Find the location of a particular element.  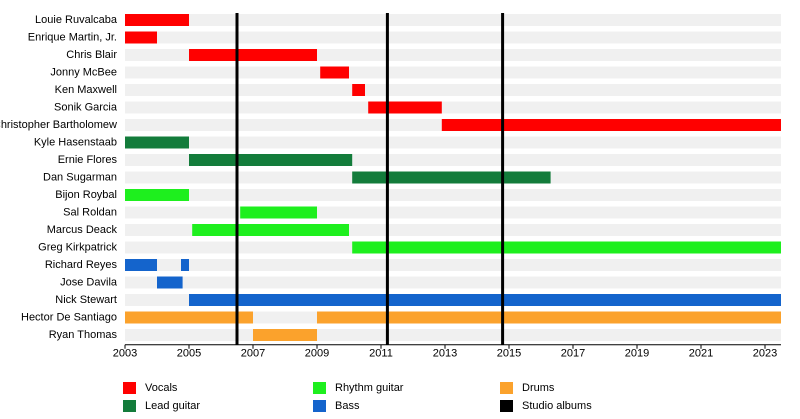

x-tick-label: 2013 is located at coordinates (445, 354).